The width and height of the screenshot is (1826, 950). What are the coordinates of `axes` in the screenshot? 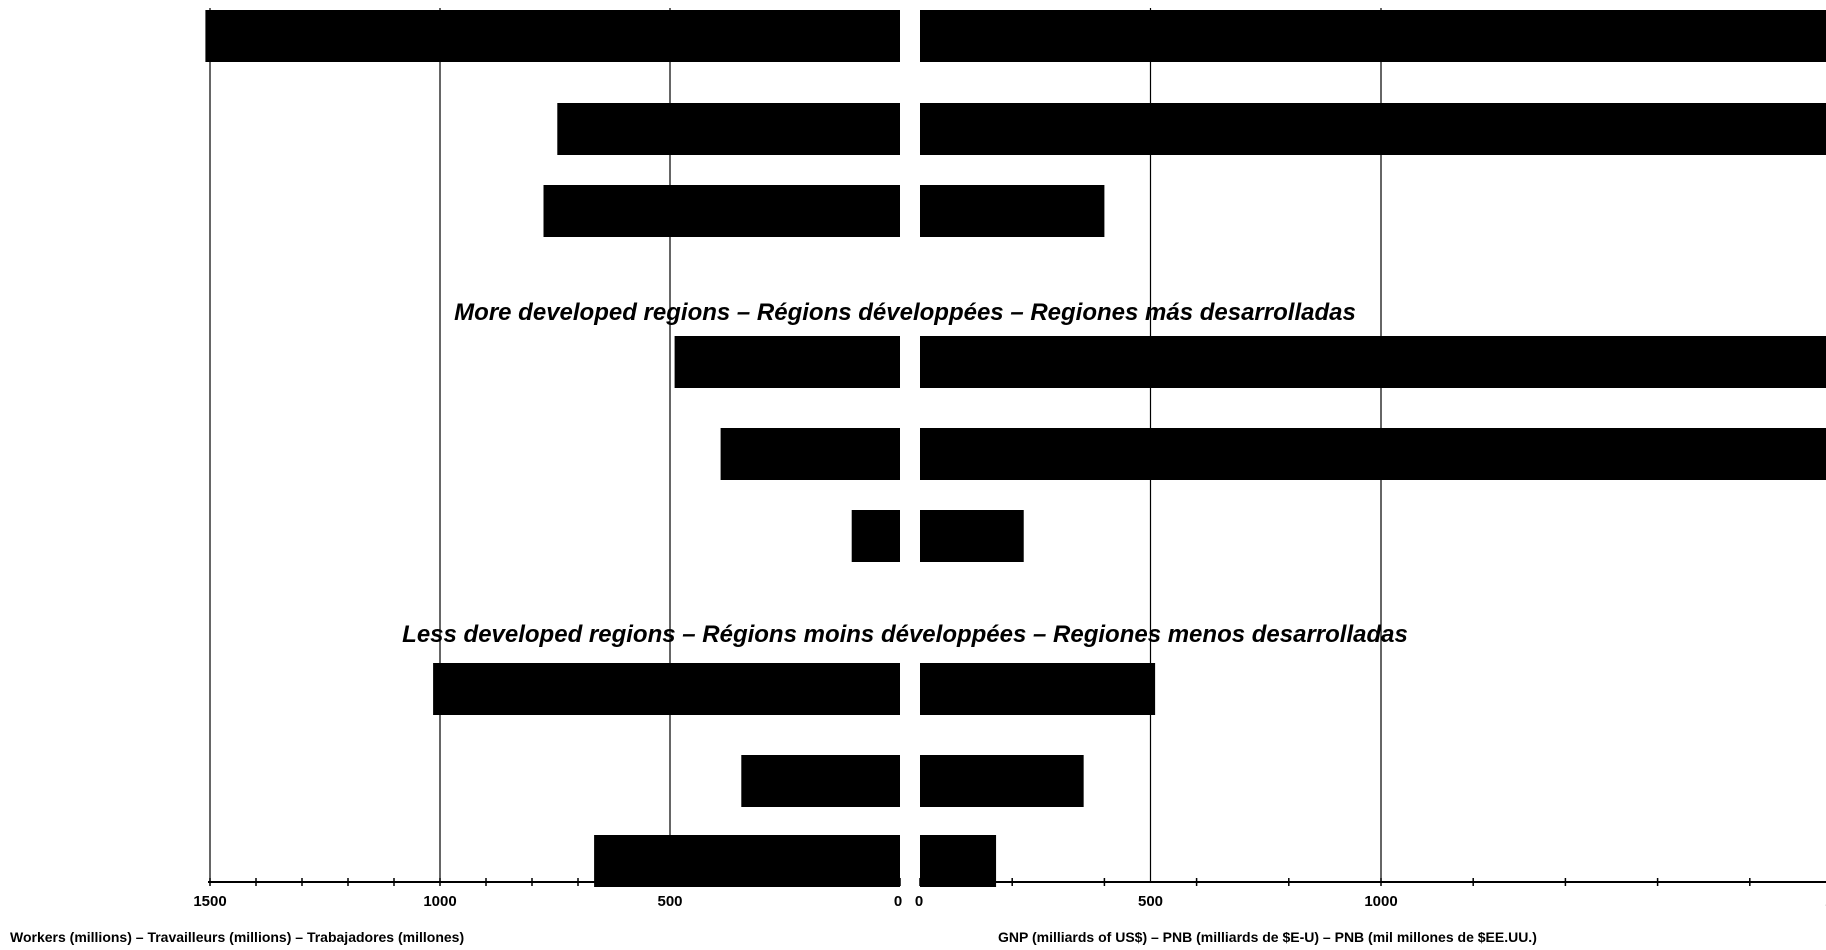 It's located at (1017, 882).